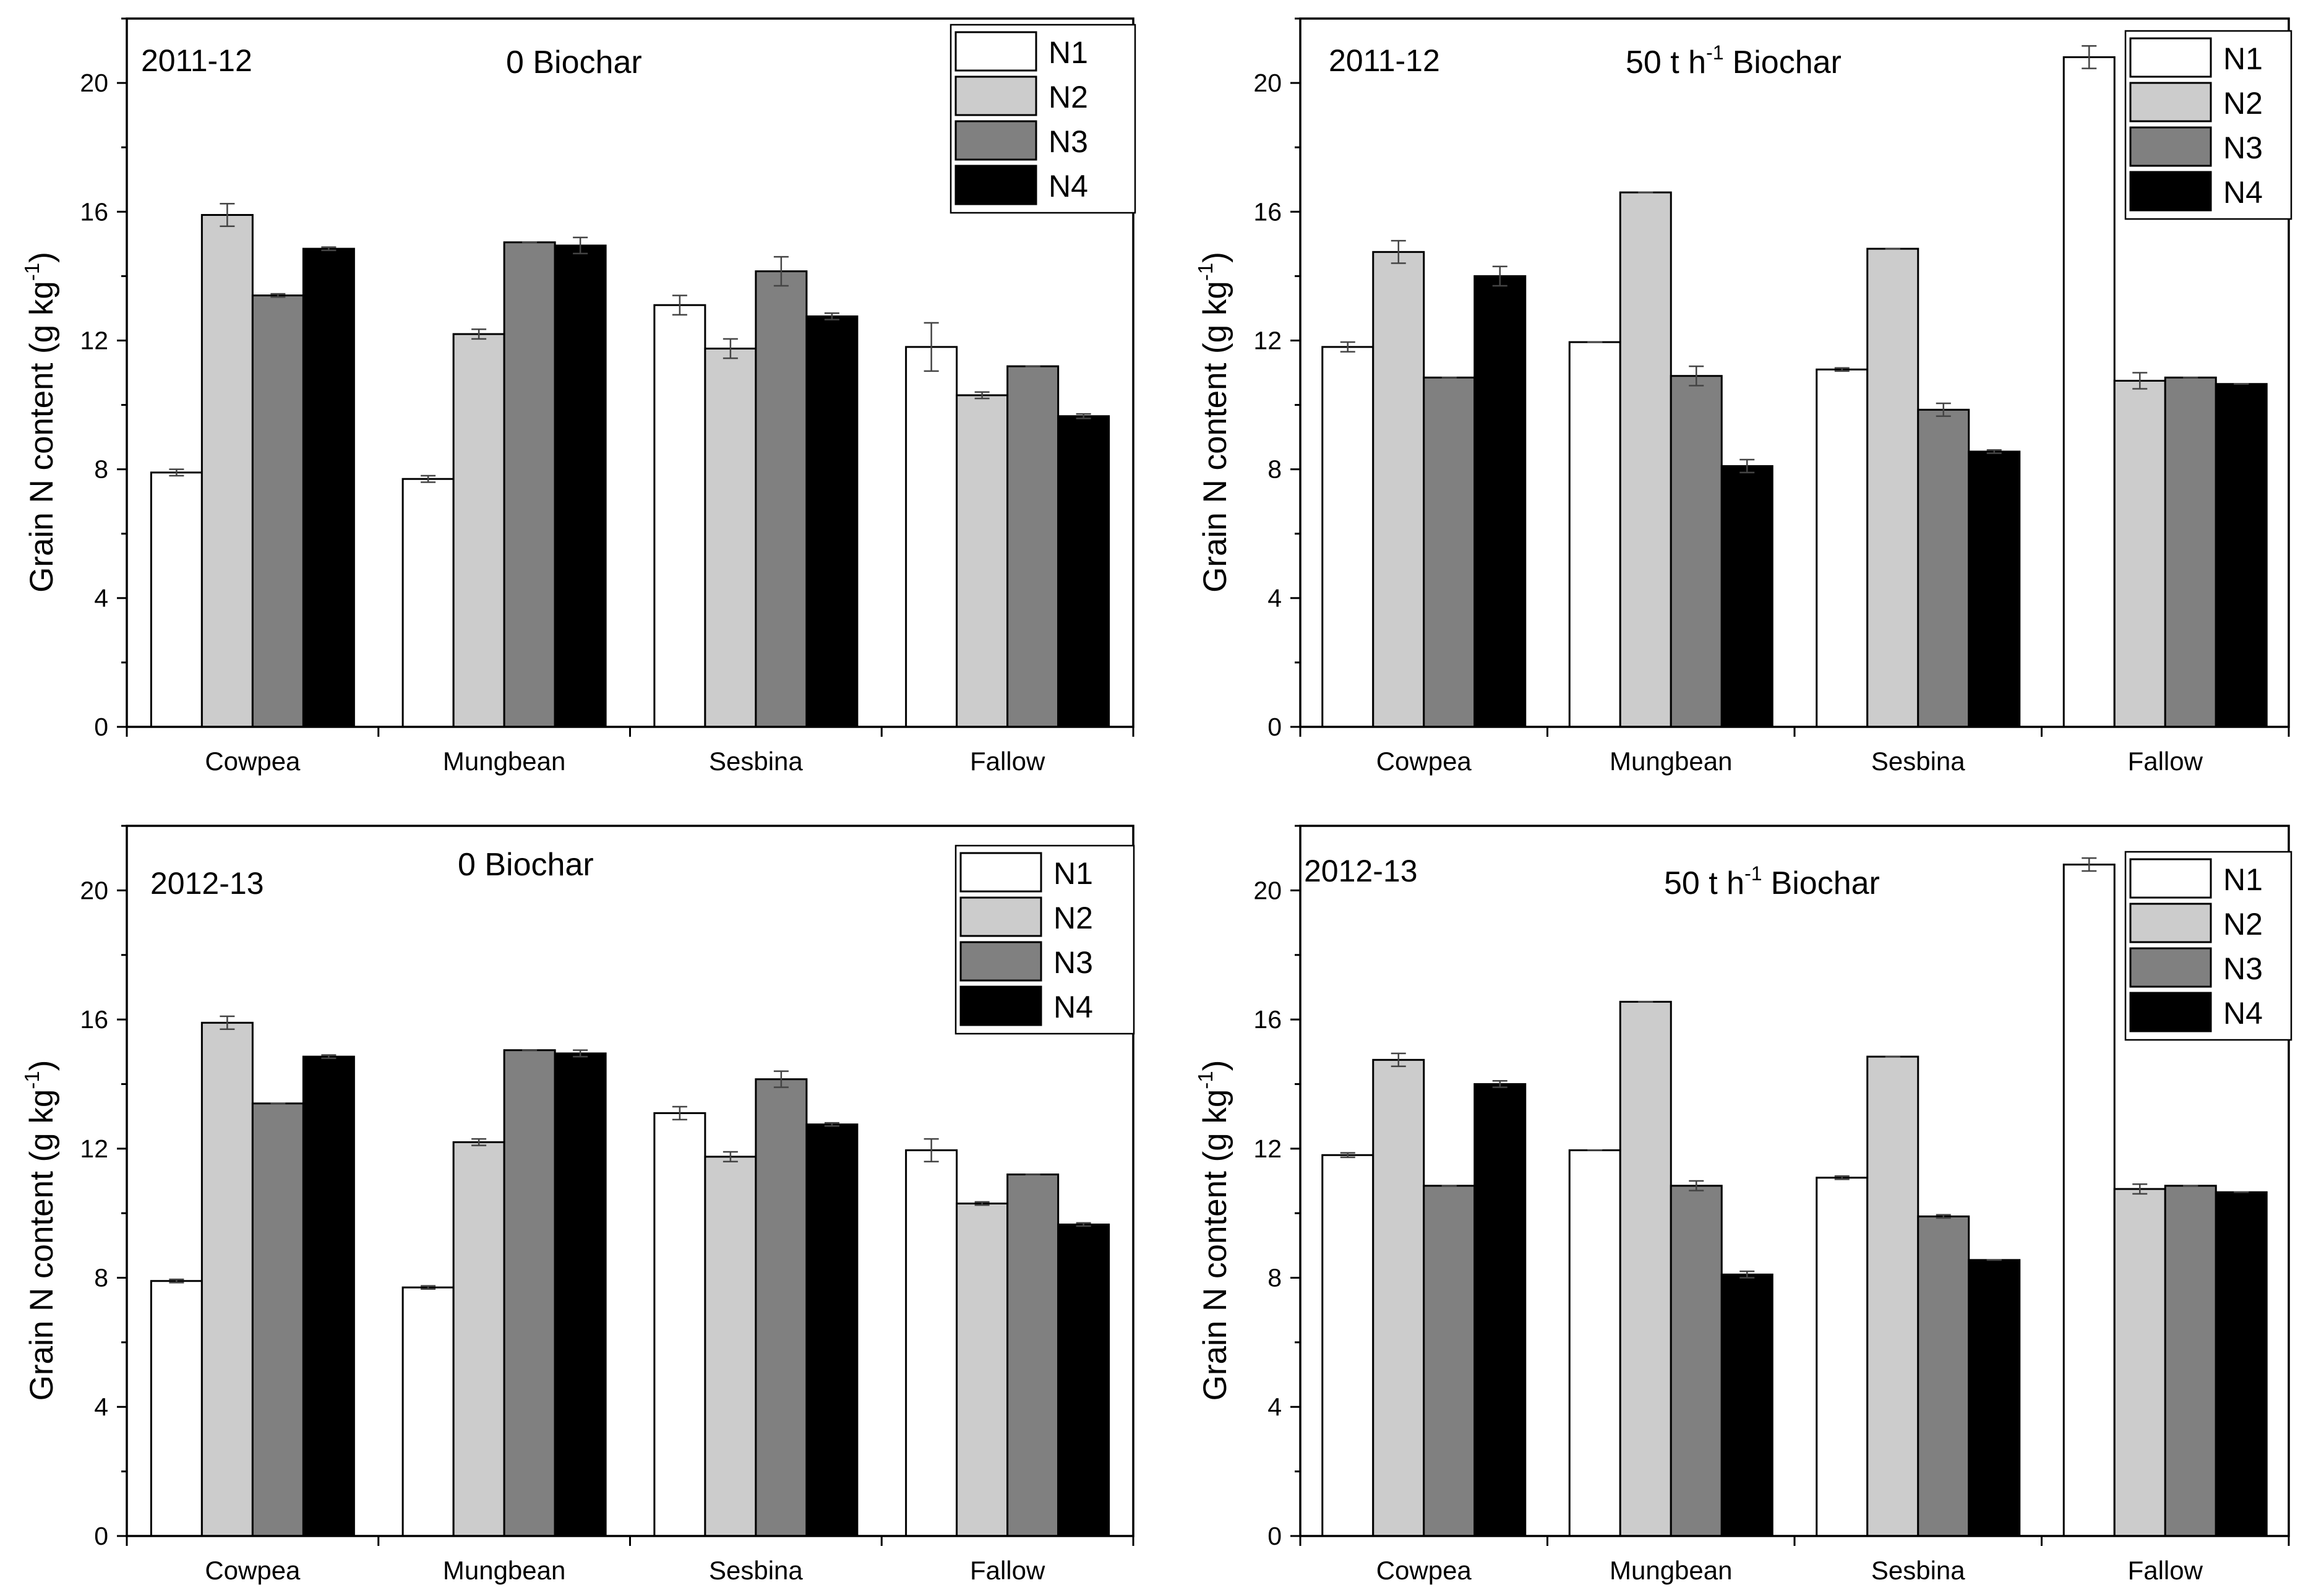  I want to click on error-bar-n4-cowpea, so click(1499, 1084).